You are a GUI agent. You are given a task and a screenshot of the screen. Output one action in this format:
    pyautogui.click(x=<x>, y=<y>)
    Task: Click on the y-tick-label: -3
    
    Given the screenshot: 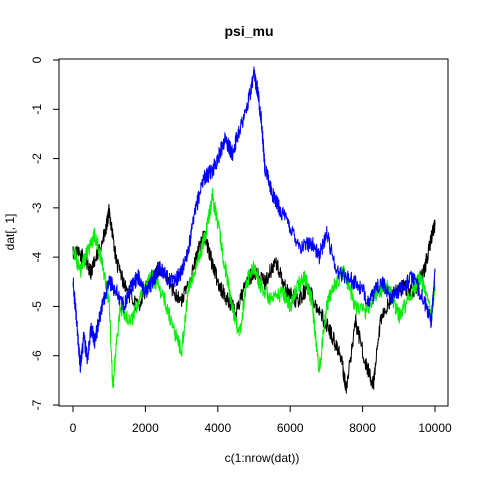 What is the action you would take?
    pyautogui.click(x=37, y=207)
    